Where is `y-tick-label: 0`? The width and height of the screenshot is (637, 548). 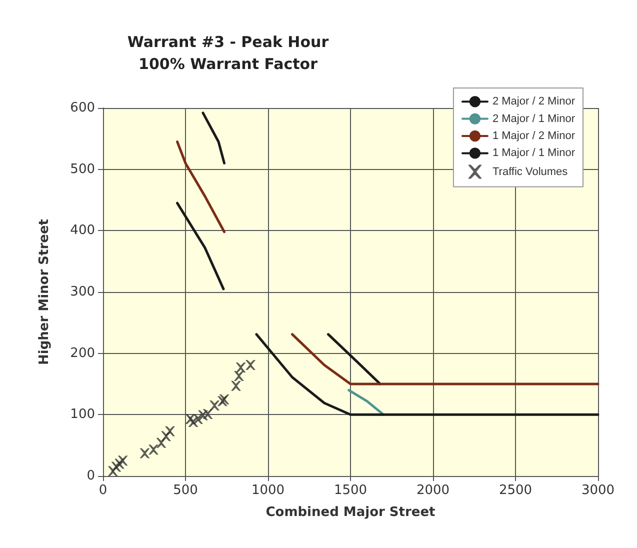
y-tick-label: 0 is located at coordinates (90, 476).